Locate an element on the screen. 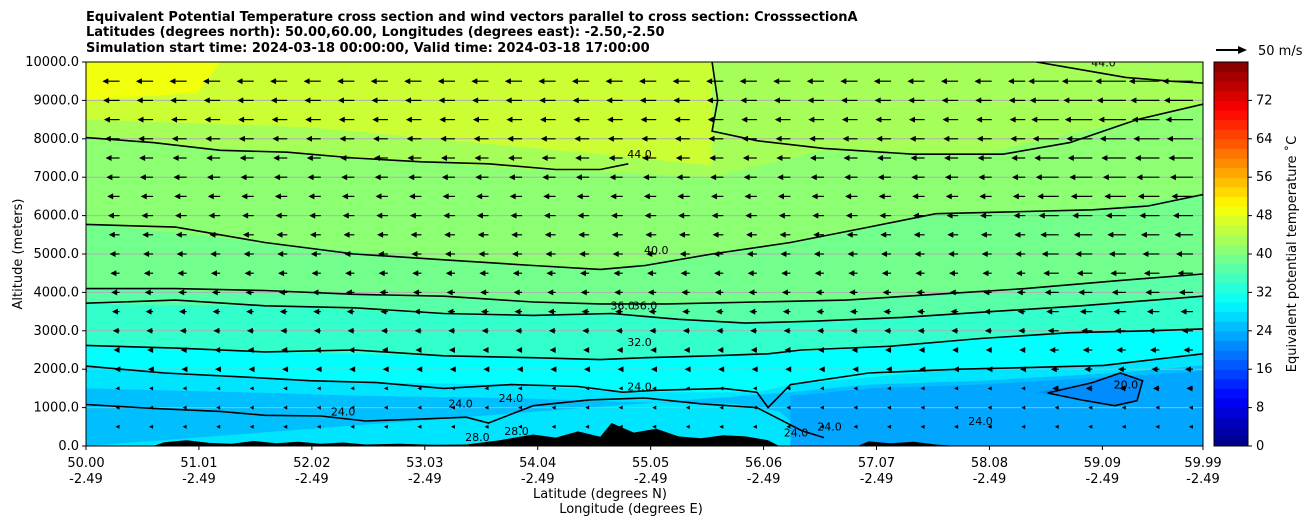 This screenshot has height=526, width=1308. x-tick-label-lon-0: -2.49 is located at coordinates (86, 479).